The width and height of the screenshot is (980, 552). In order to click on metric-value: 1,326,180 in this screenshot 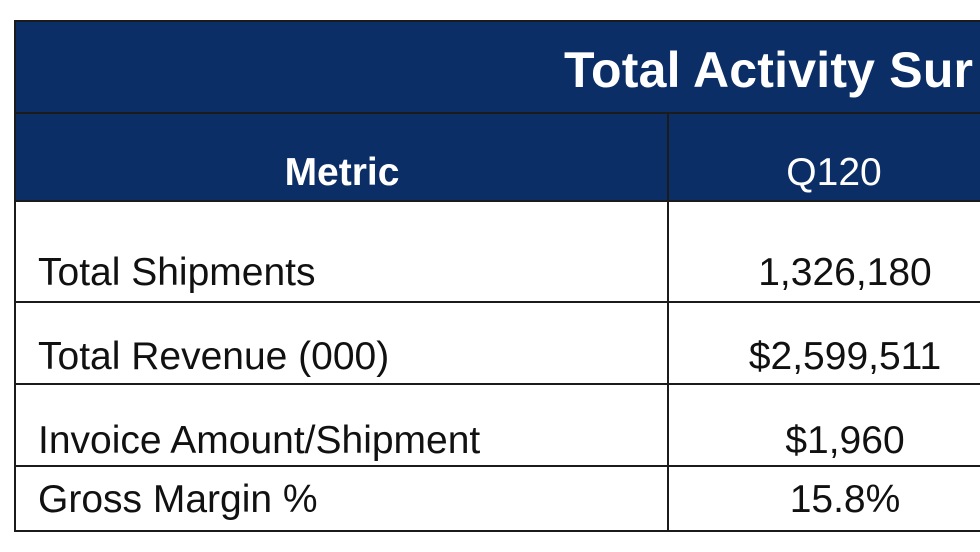, I will do `click(845, 272)`.